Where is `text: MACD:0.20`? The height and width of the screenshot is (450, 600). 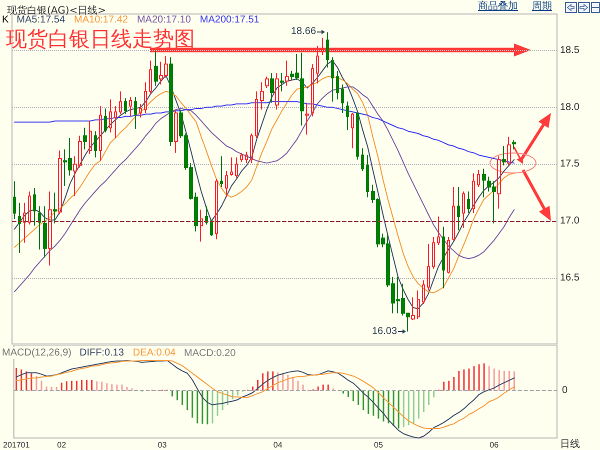
text: MACD:0.20 is located at coordinates (210, 353).